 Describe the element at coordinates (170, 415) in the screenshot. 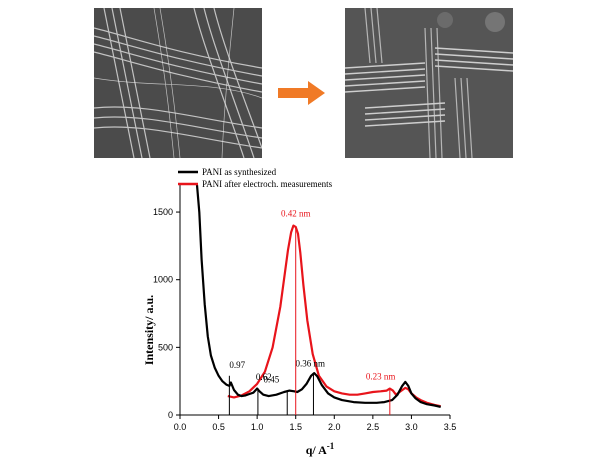

I see `y-tick-label: 0` at that location.